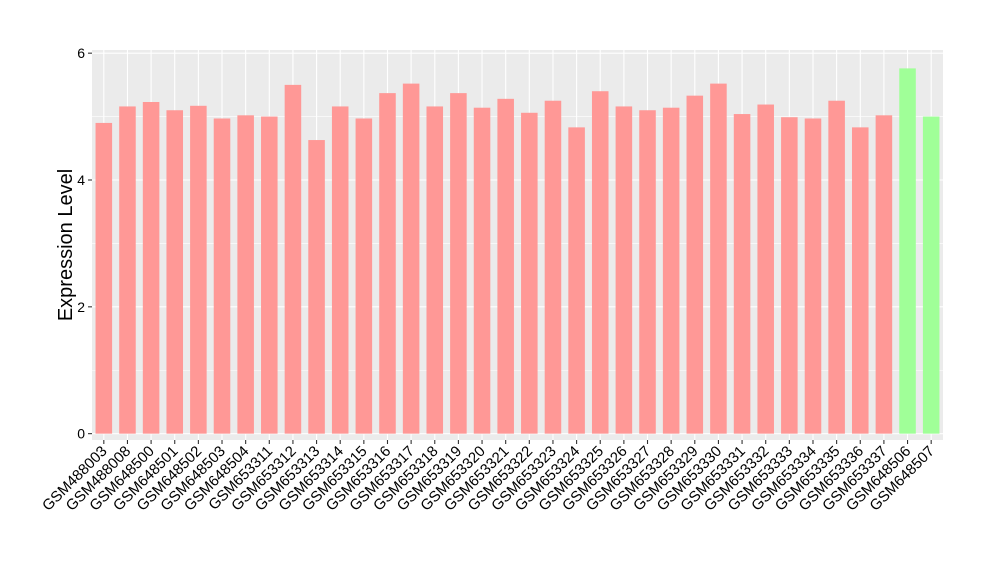 Image resolution: width=1000 pixels, height=580 pixels. I want to click on y-tick-label: 2, so click(81, 307).